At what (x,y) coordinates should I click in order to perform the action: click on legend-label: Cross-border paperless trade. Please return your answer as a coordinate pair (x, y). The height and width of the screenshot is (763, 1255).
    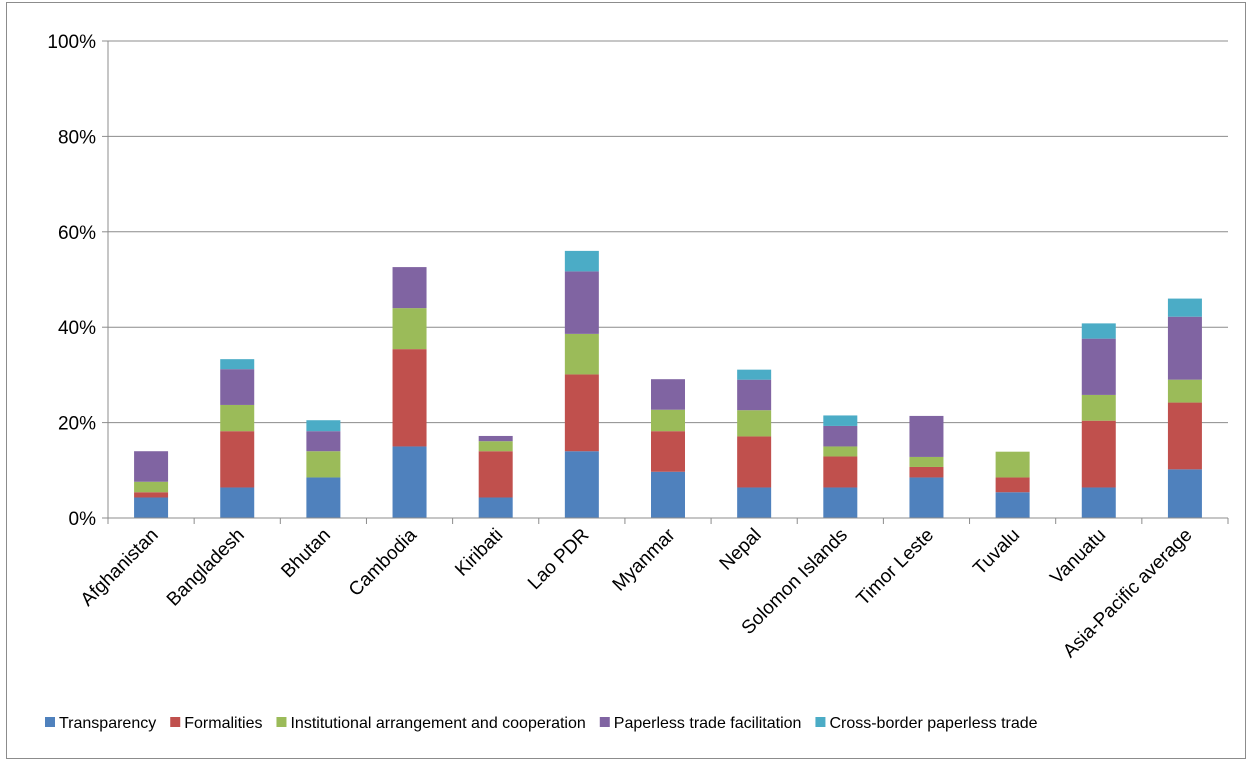
    Looking at the image, I should click on (933, 723).